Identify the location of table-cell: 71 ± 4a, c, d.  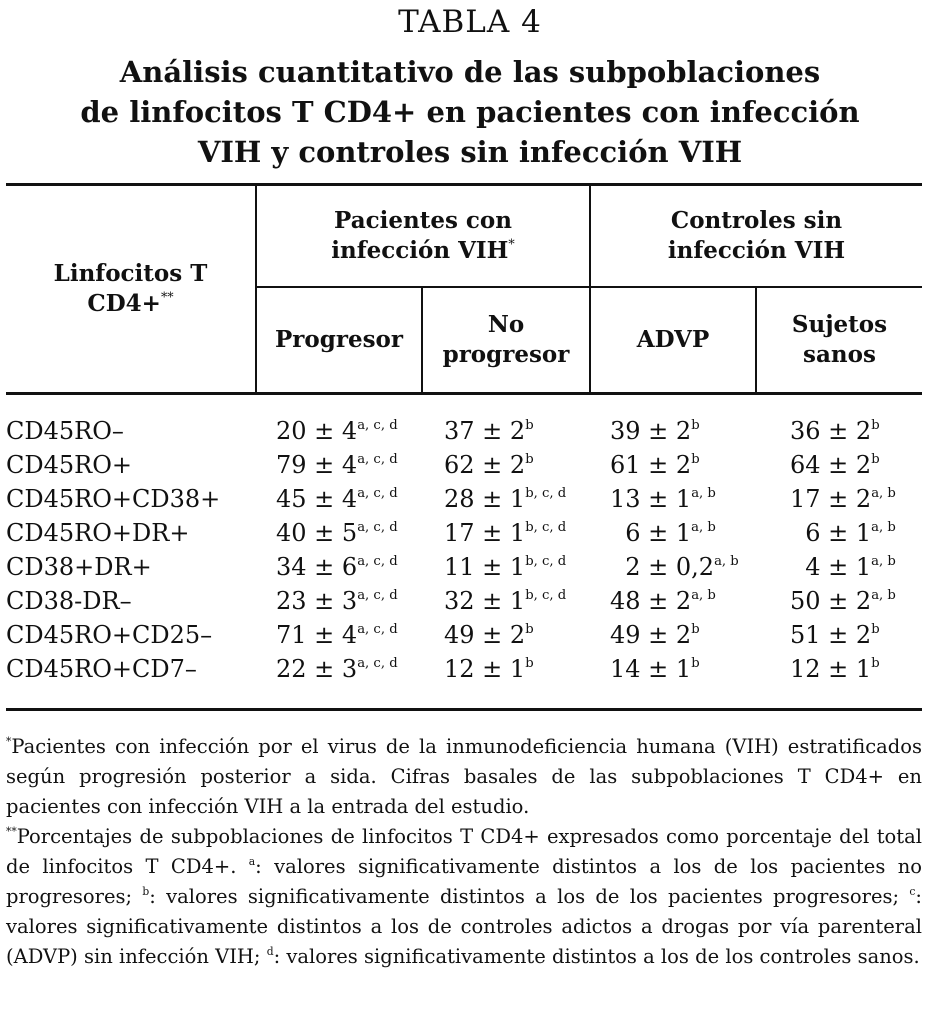
(337, 635).